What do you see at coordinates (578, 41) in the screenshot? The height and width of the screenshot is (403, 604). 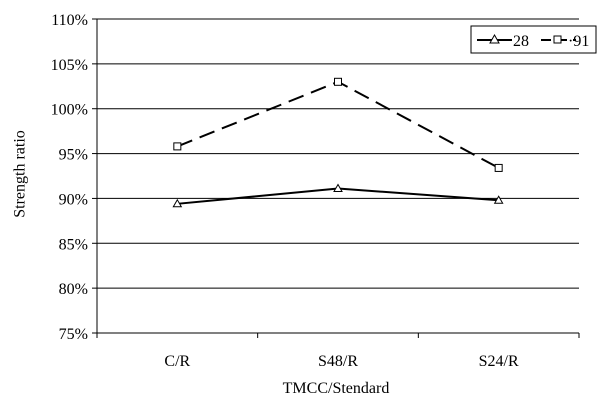 I see `legend-label-91: ·91` at bounding box center [578, 41].